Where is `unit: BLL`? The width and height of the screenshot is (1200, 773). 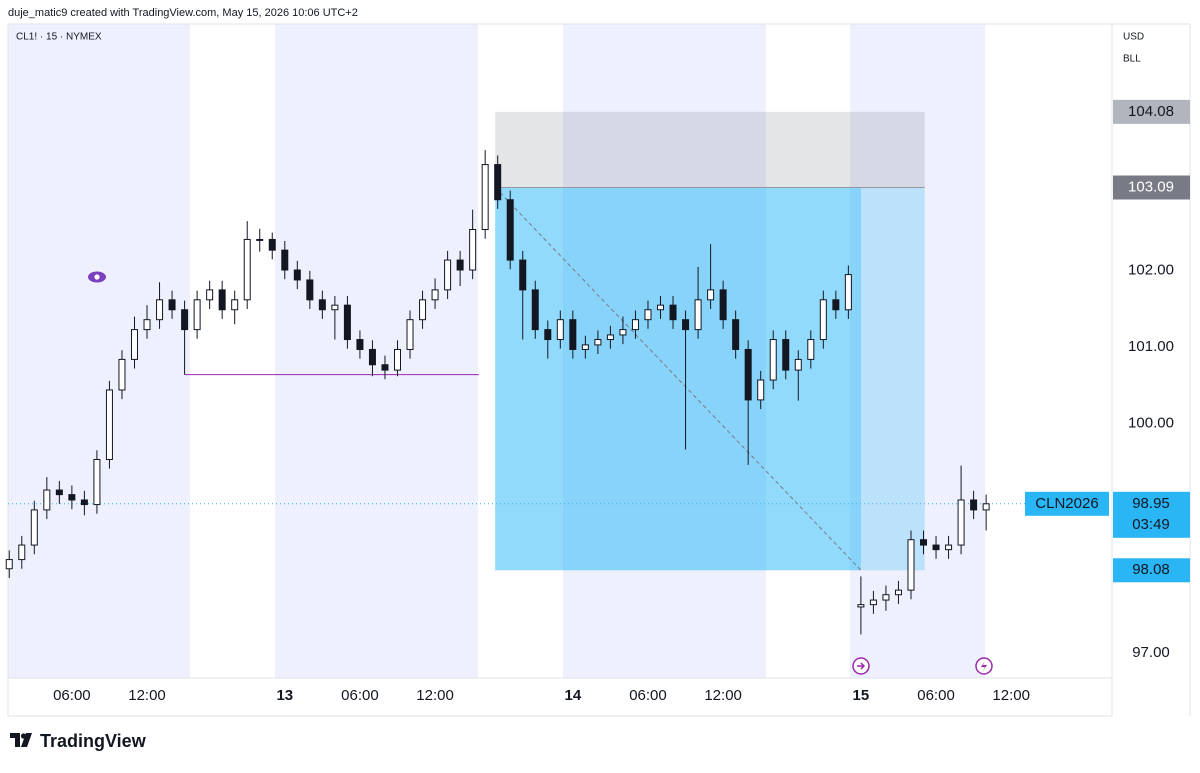
unit: BLL is located at coordinates (1132, 59).